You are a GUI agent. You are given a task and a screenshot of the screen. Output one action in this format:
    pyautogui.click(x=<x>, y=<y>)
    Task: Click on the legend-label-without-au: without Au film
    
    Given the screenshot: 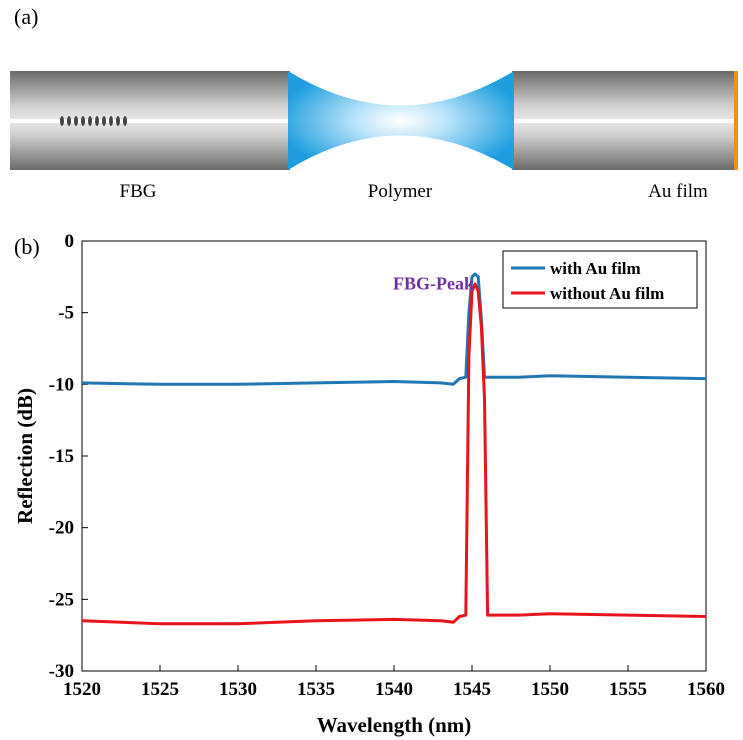 What is the action you would take?
    pyautogui.click(x=607, y=293)
    